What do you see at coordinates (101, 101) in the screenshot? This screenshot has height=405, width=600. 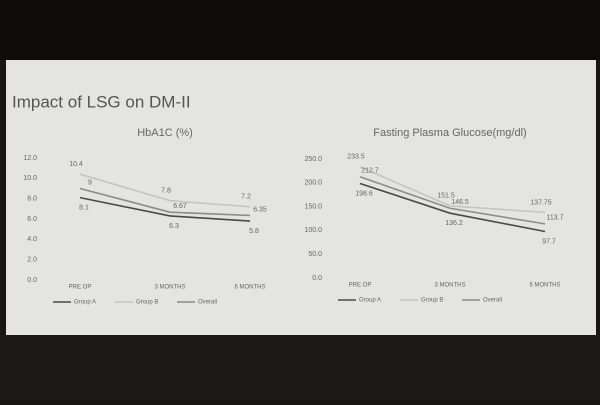 I see `slide-title: Impact of LSG on DM-II` at bounding box center [101, 101].